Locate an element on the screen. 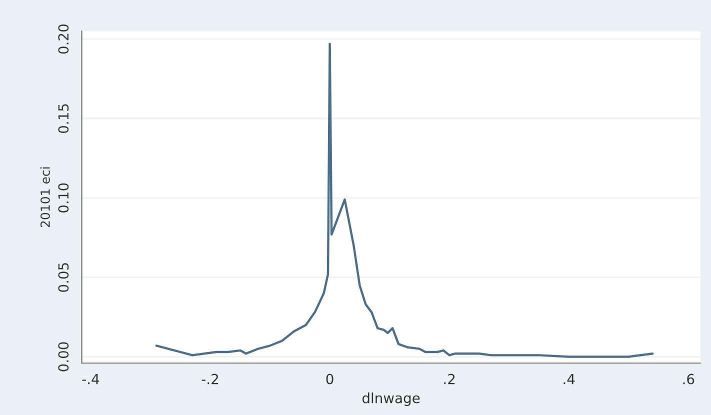 This screenshot has height=415, width=711. x-axis-title: dlnwage is located at coordinates (391, 399).